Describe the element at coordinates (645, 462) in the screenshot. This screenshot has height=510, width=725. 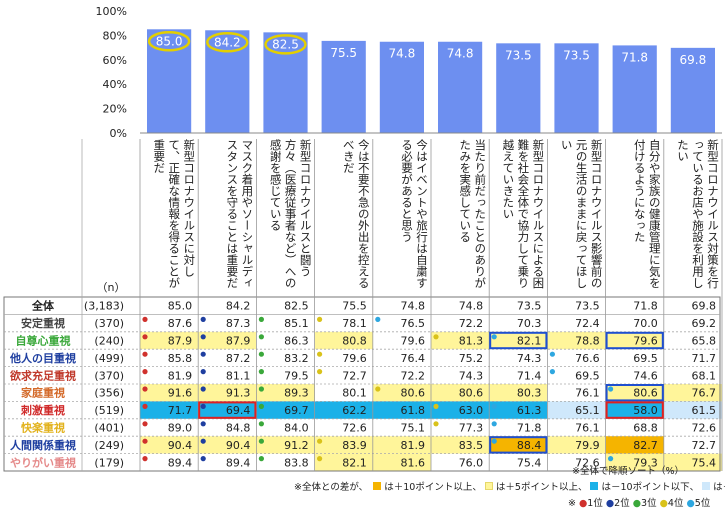
I see `table-cell-value: 79.3` at that location.